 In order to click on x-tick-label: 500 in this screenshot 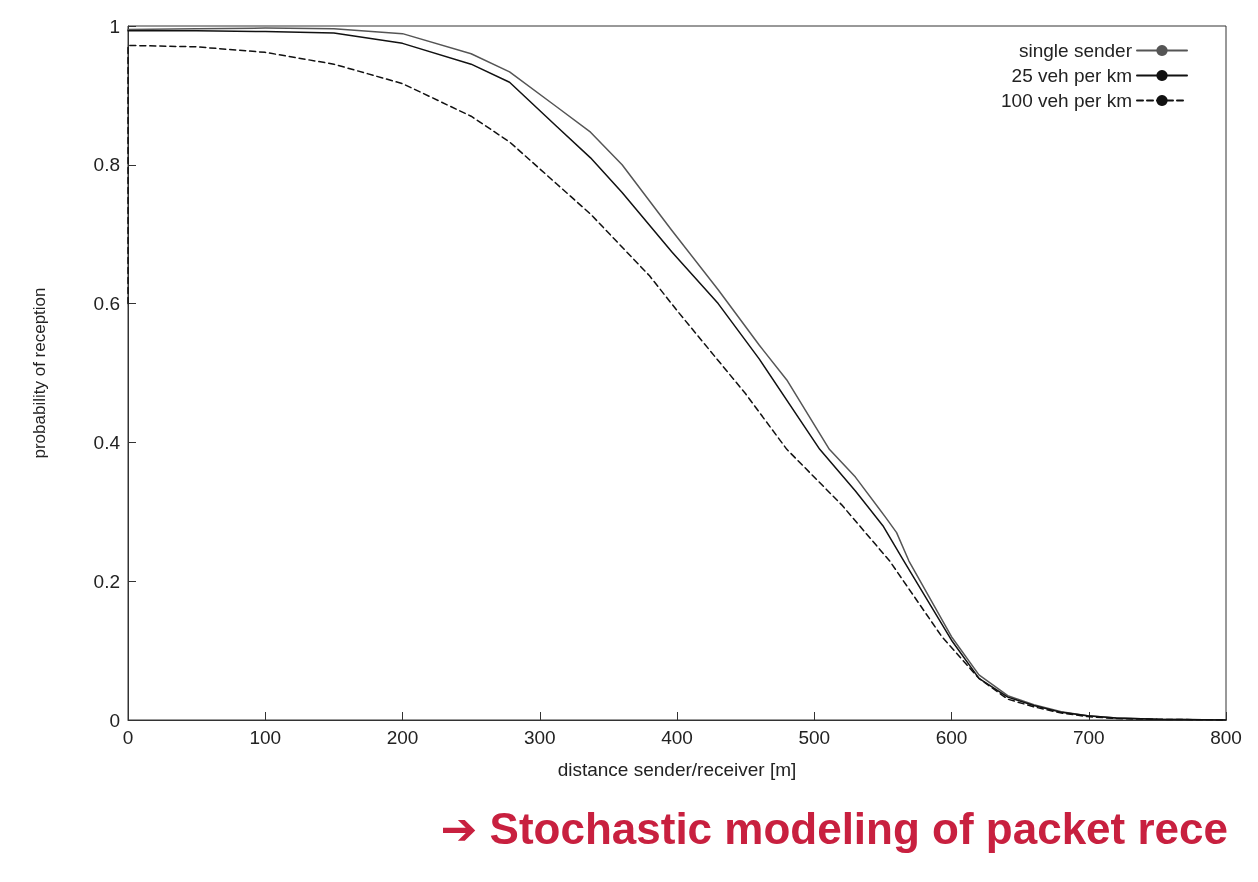, I will do `click(814, 737)`.